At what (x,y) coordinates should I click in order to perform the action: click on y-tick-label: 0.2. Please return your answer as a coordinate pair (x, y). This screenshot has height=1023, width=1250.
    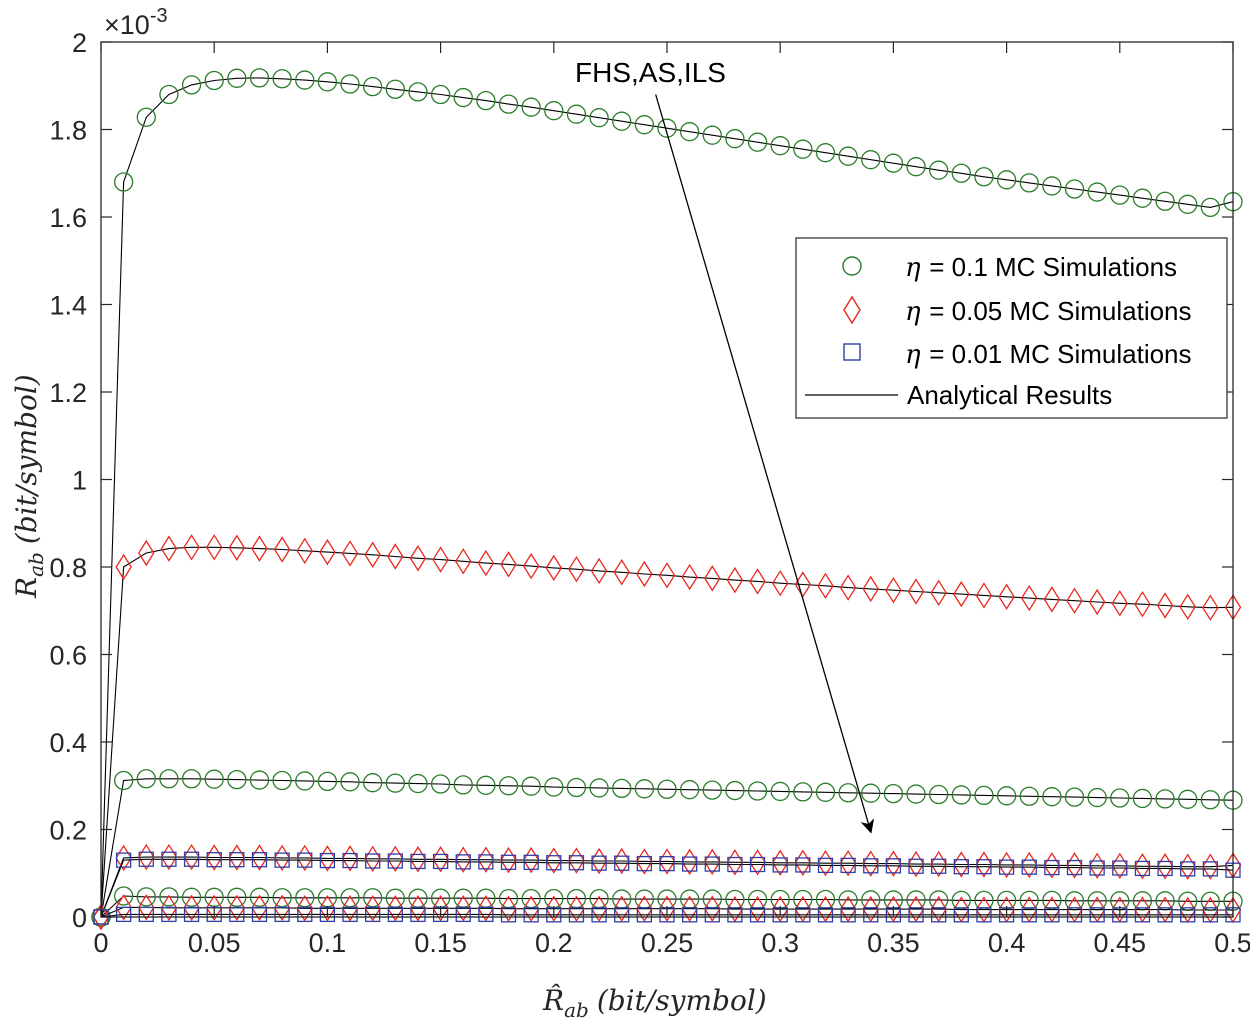
    Looking at the image, I should click on (68, 831).